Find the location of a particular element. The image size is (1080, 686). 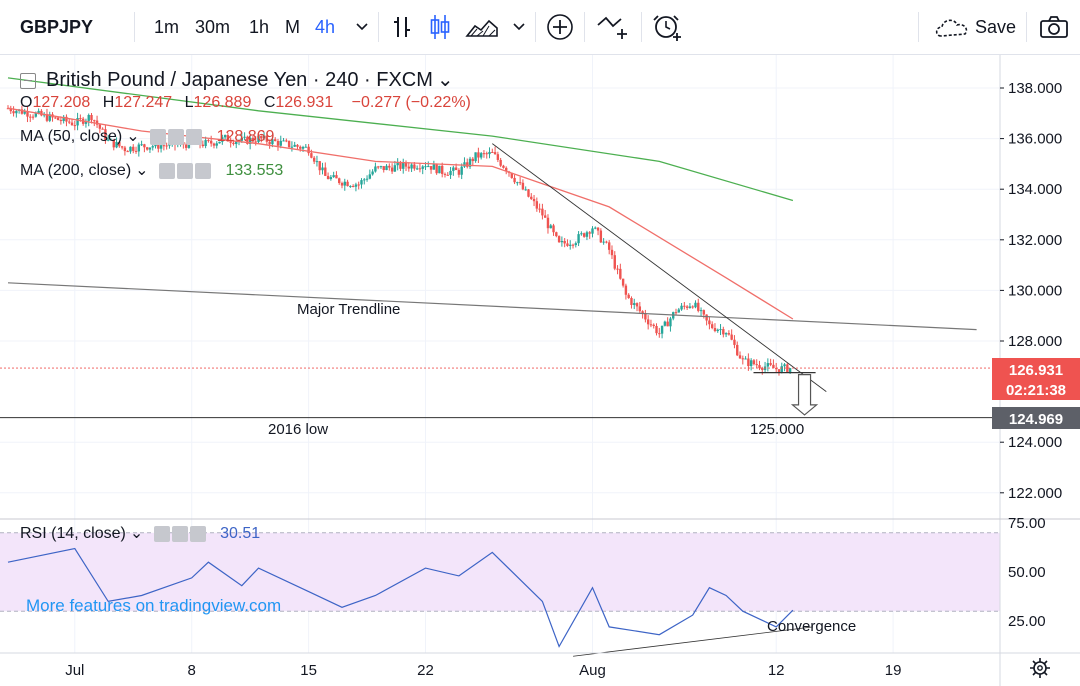

interval-1h: 1h is located at coordinates (259, 27).